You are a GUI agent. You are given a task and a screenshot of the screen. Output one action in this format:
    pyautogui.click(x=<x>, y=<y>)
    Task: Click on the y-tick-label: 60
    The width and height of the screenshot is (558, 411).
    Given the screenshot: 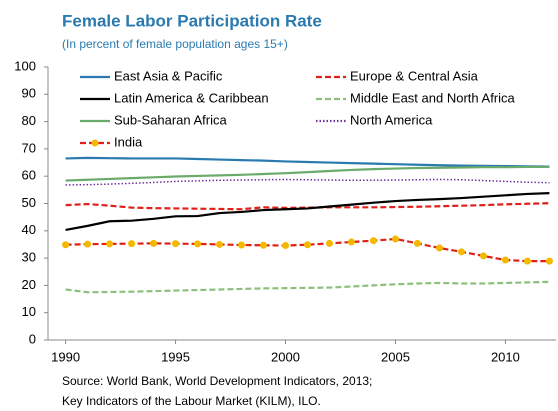 What is the action you would take?
    pyautogui.click(x=29, y=175)
    